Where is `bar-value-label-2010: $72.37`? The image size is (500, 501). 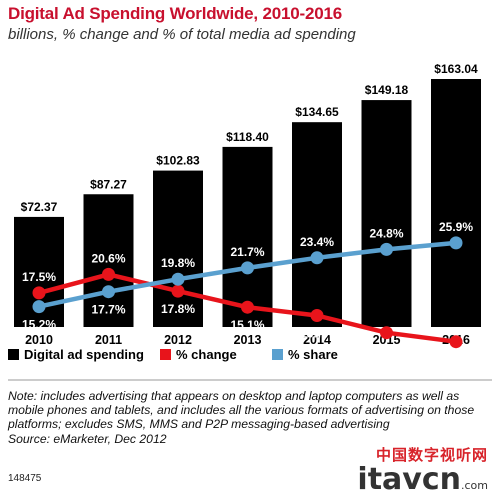 bar-value-label-2010: $72.37 is located at coordinates (39, 207).